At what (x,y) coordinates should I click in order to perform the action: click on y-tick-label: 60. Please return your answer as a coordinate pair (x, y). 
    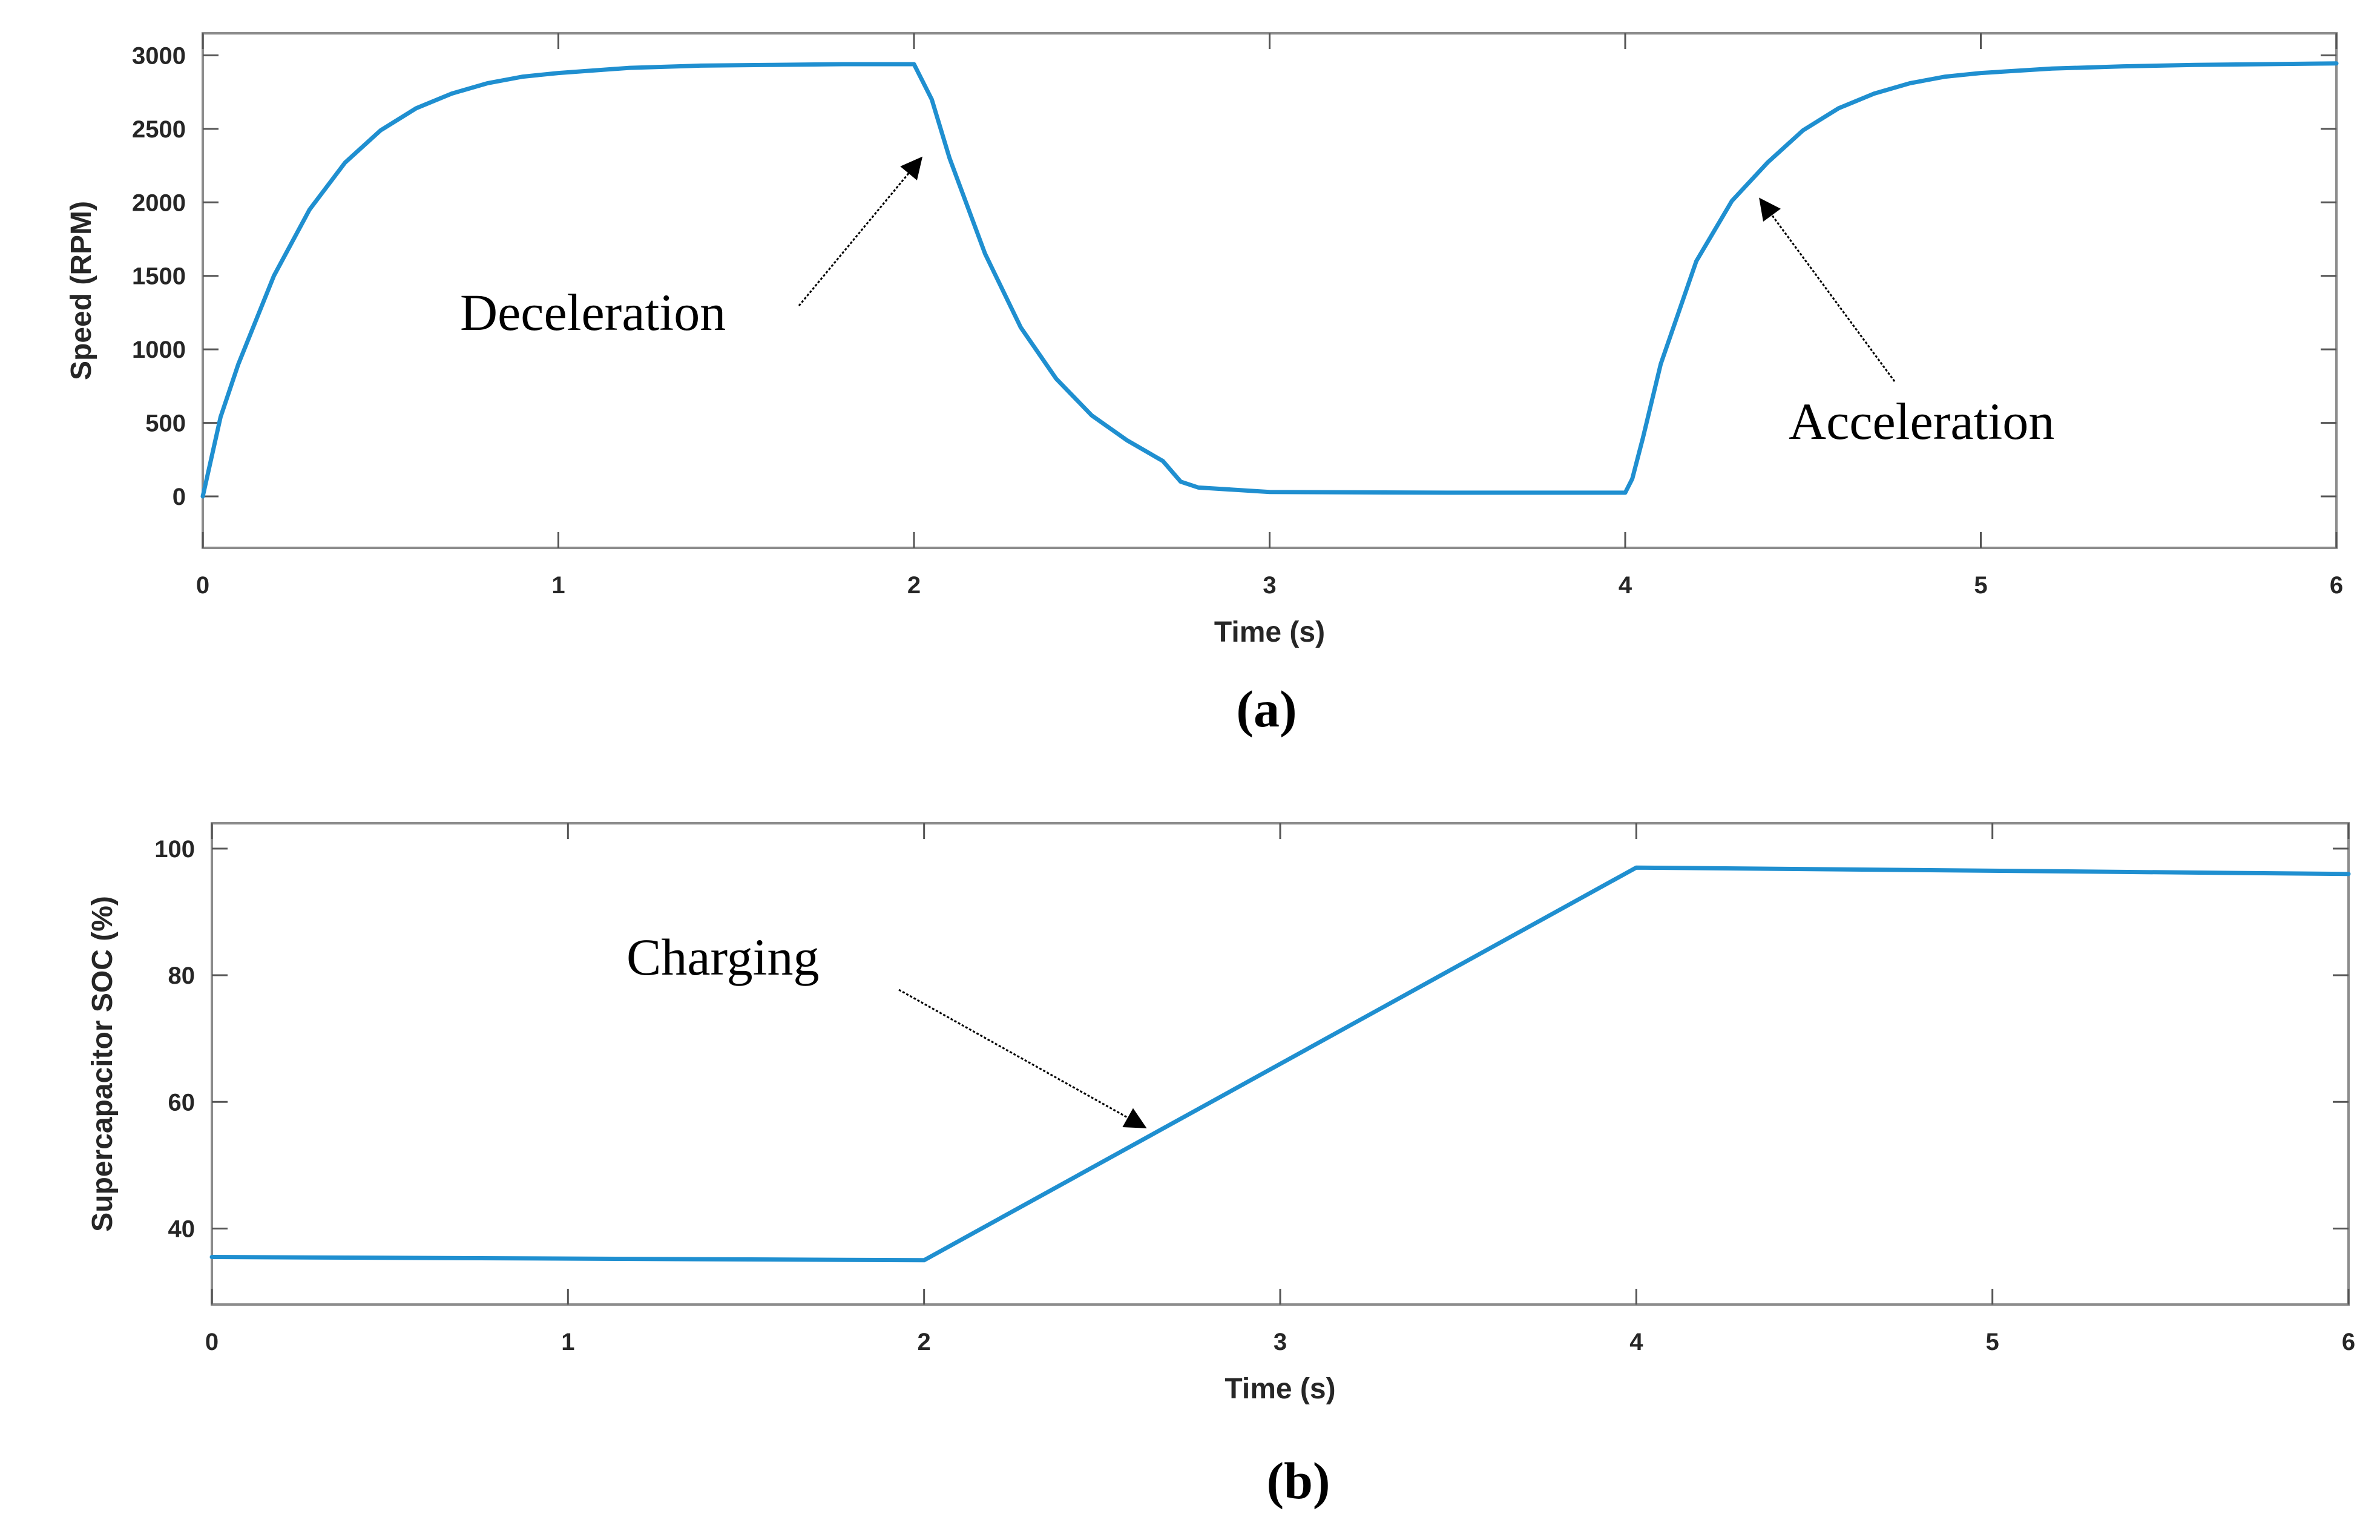
    Looking at the image, I should click on (182, 1103).